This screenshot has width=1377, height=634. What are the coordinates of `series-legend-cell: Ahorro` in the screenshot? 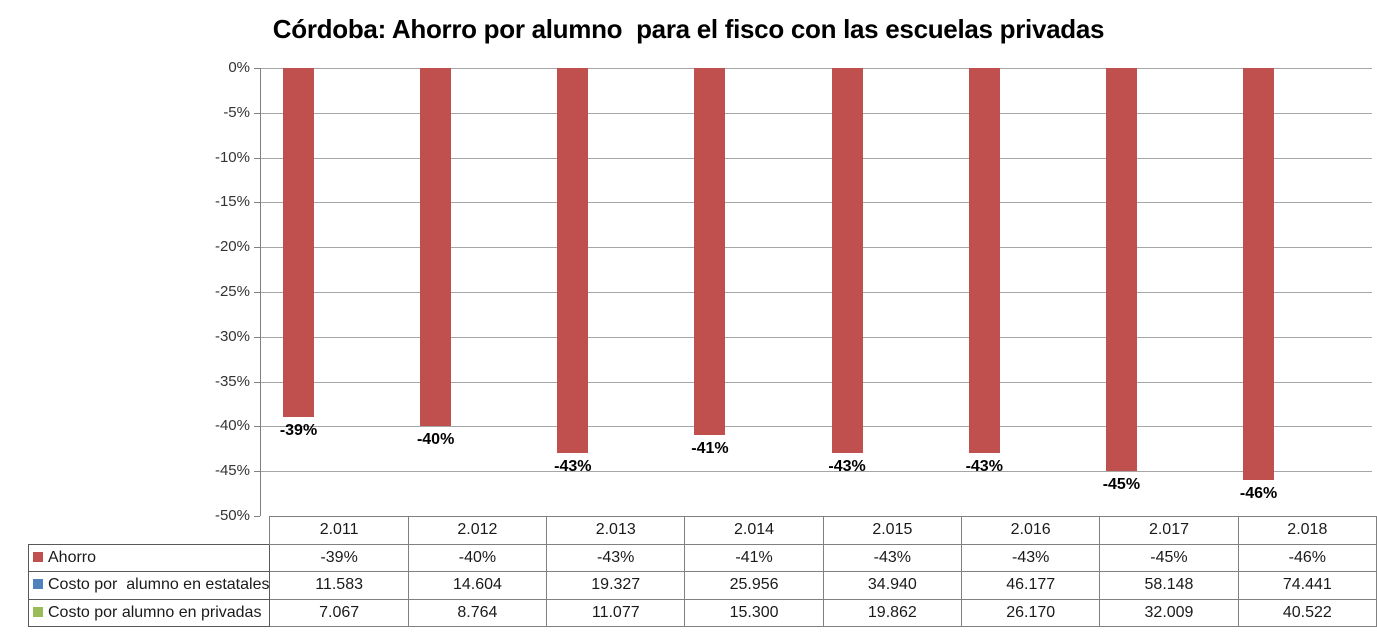 It's located at (149, 557).